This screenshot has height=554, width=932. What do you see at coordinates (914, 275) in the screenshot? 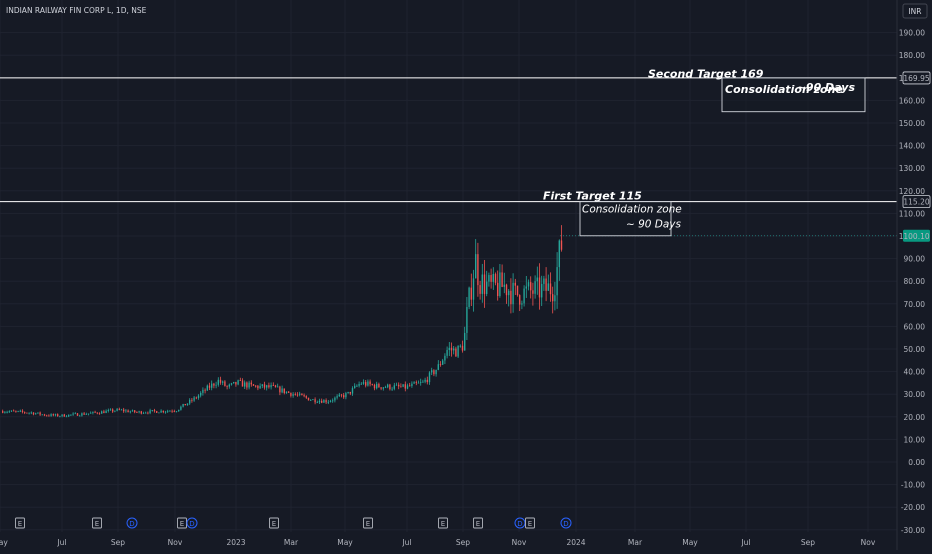
I see `price-axis` at bounding box center [914, 275].